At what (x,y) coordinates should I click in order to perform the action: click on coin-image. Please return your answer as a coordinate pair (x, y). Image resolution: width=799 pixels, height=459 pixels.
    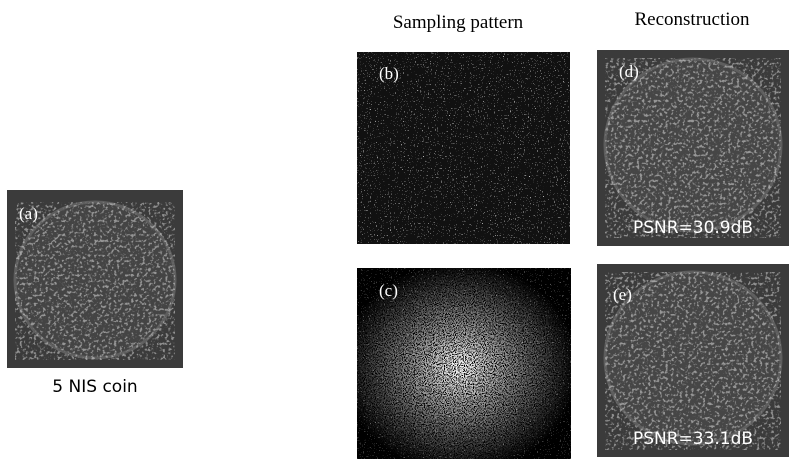
    Looking at the image, I should click on (95, 279).